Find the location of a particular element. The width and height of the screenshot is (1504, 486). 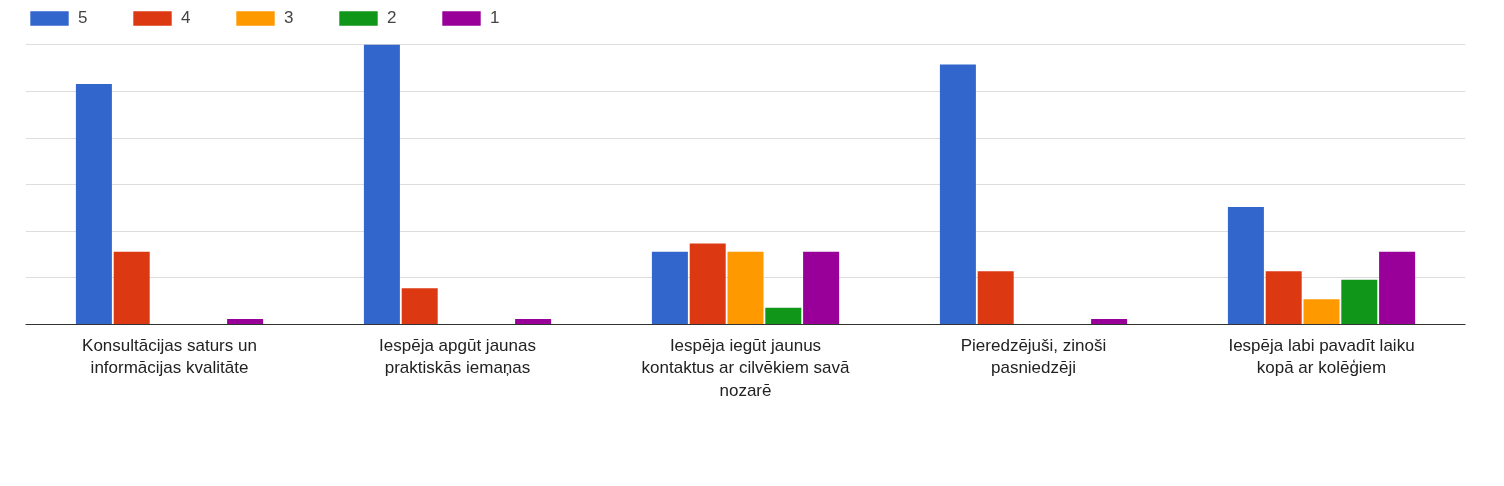

legend-label: 3 is located at coordinates (289, 18).